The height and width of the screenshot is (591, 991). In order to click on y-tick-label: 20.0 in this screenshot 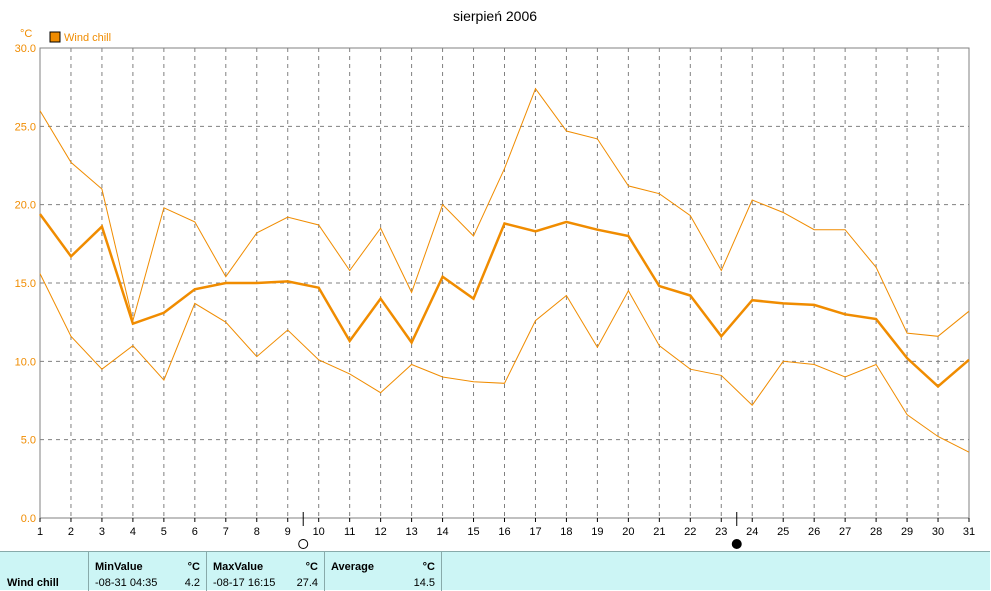, I will do `click(25, 206)`.